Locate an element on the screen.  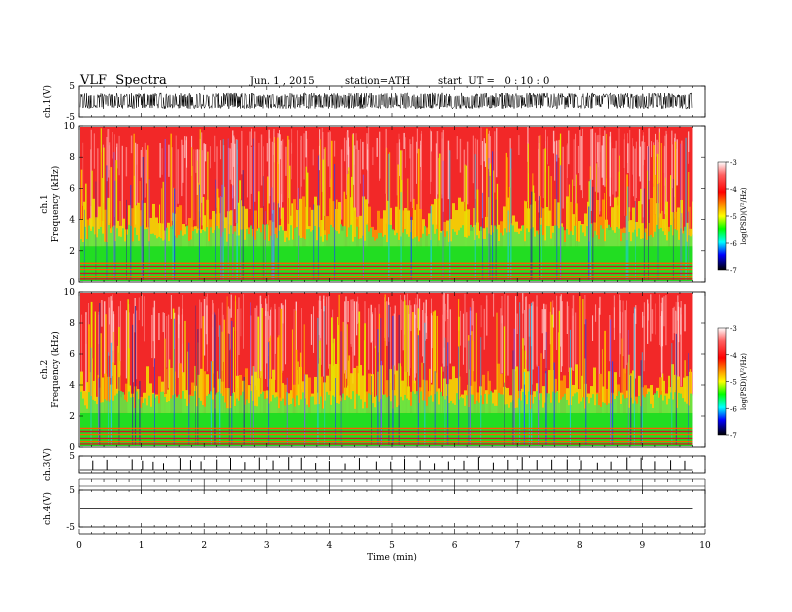
colorbar-tick-label: -4 is located at coordinates (733, 356).